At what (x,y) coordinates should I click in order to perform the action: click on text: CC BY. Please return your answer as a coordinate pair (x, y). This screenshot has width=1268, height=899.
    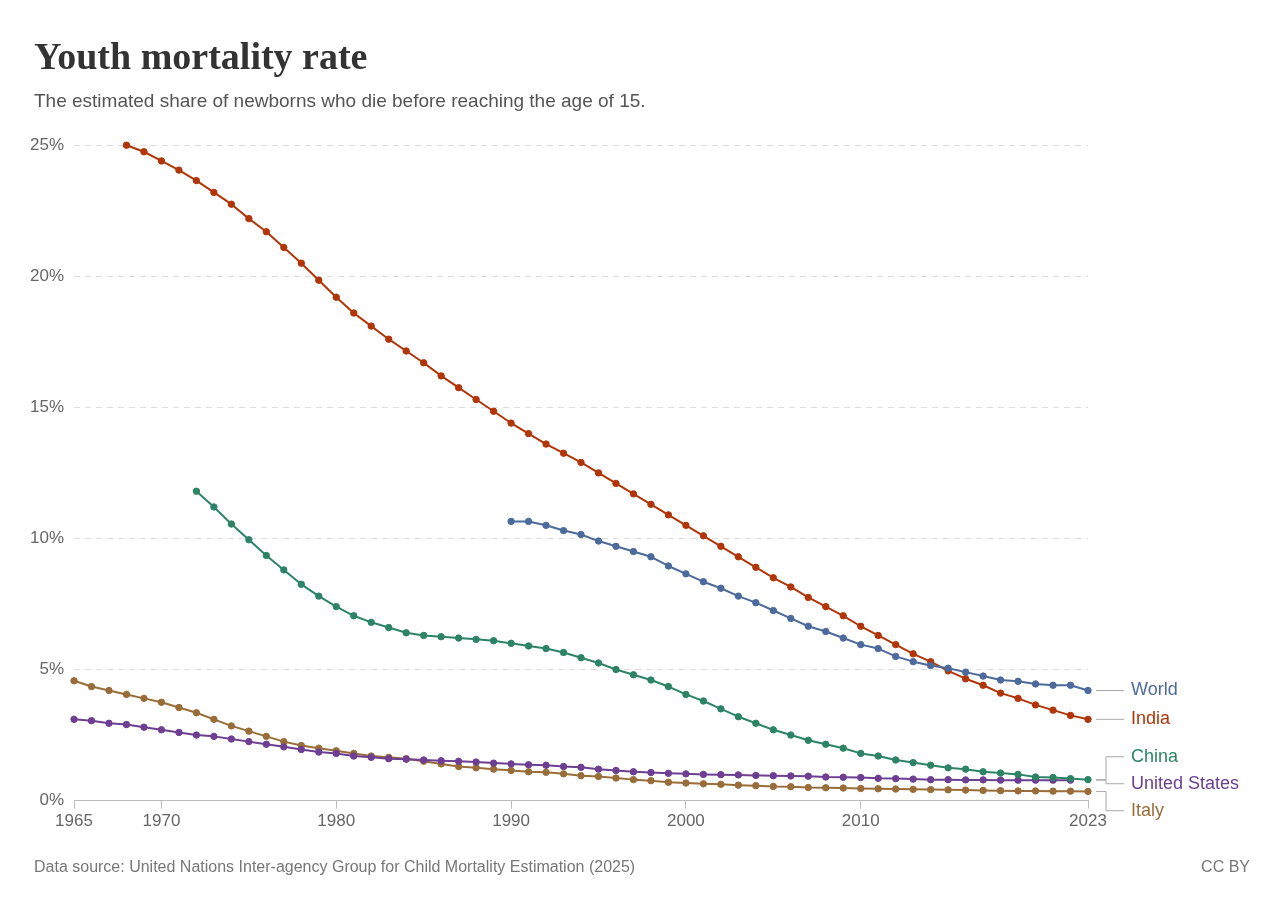
    Looking at the image, I should click on (1225, 867).